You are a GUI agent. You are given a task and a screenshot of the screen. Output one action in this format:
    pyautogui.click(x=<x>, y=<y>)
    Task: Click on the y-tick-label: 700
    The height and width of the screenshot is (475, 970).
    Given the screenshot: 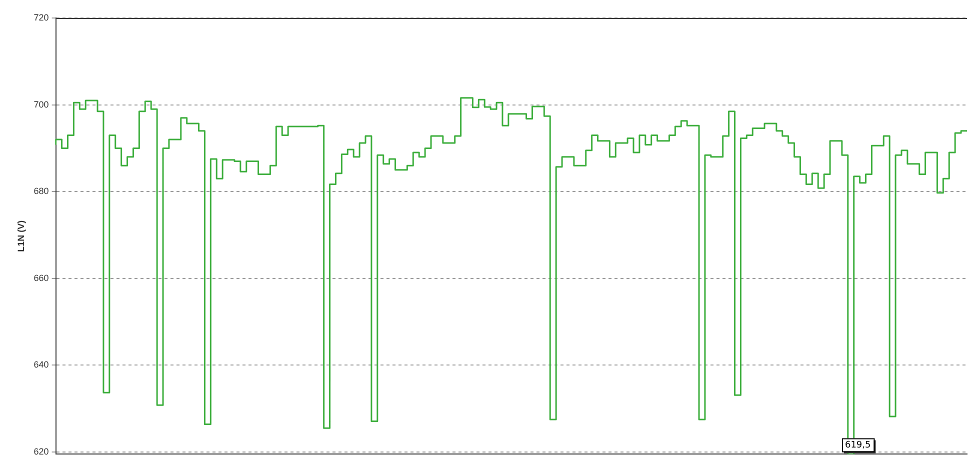 What is the action you would take?
    pyautogui.click(x=41, y=104)
    